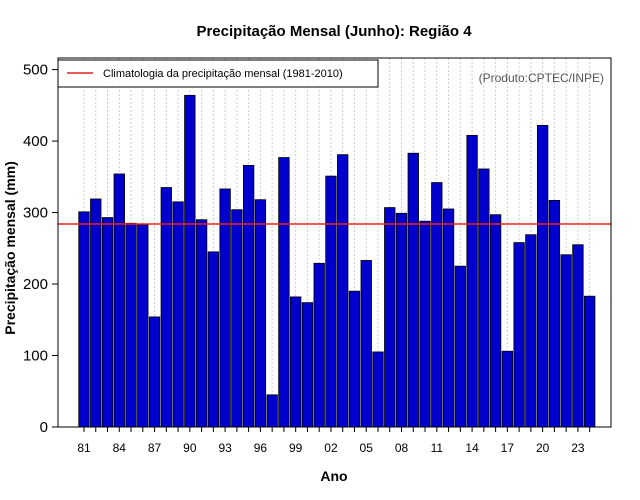  I want to click on y-tick-label: 200, so click(35, 284).